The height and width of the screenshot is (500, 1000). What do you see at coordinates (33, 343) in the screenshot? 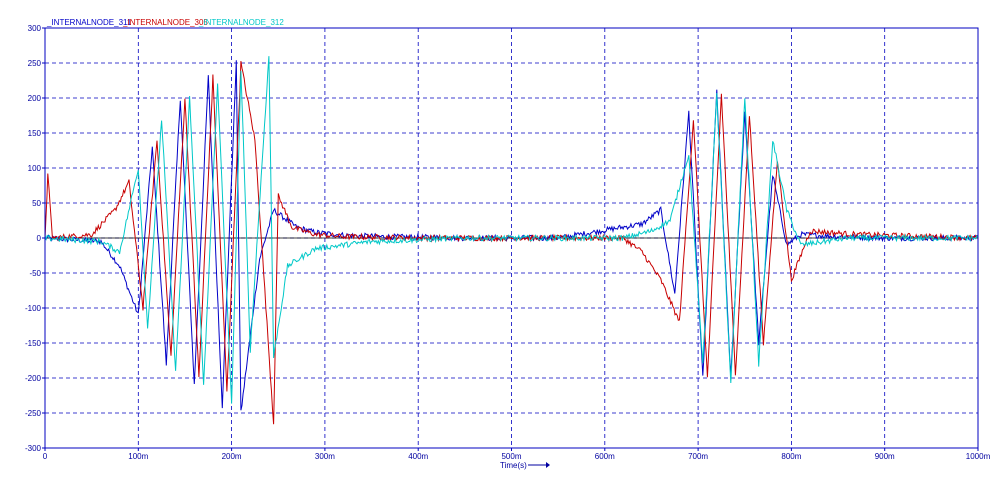
I see `y-tick-label: -150` at bounding box center [33, 343].